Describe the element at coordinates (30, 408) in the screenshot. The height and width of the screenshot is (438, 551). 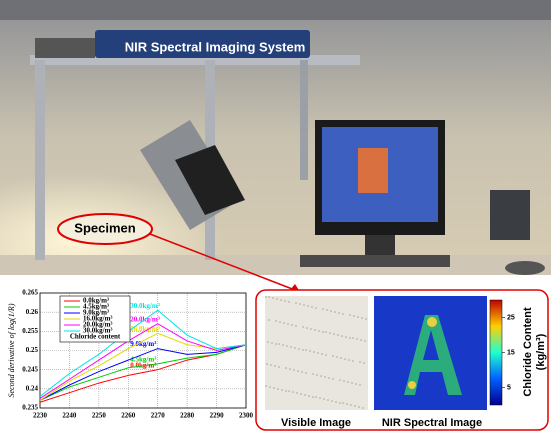
I see `y-tick-label: 0.235` at that location.